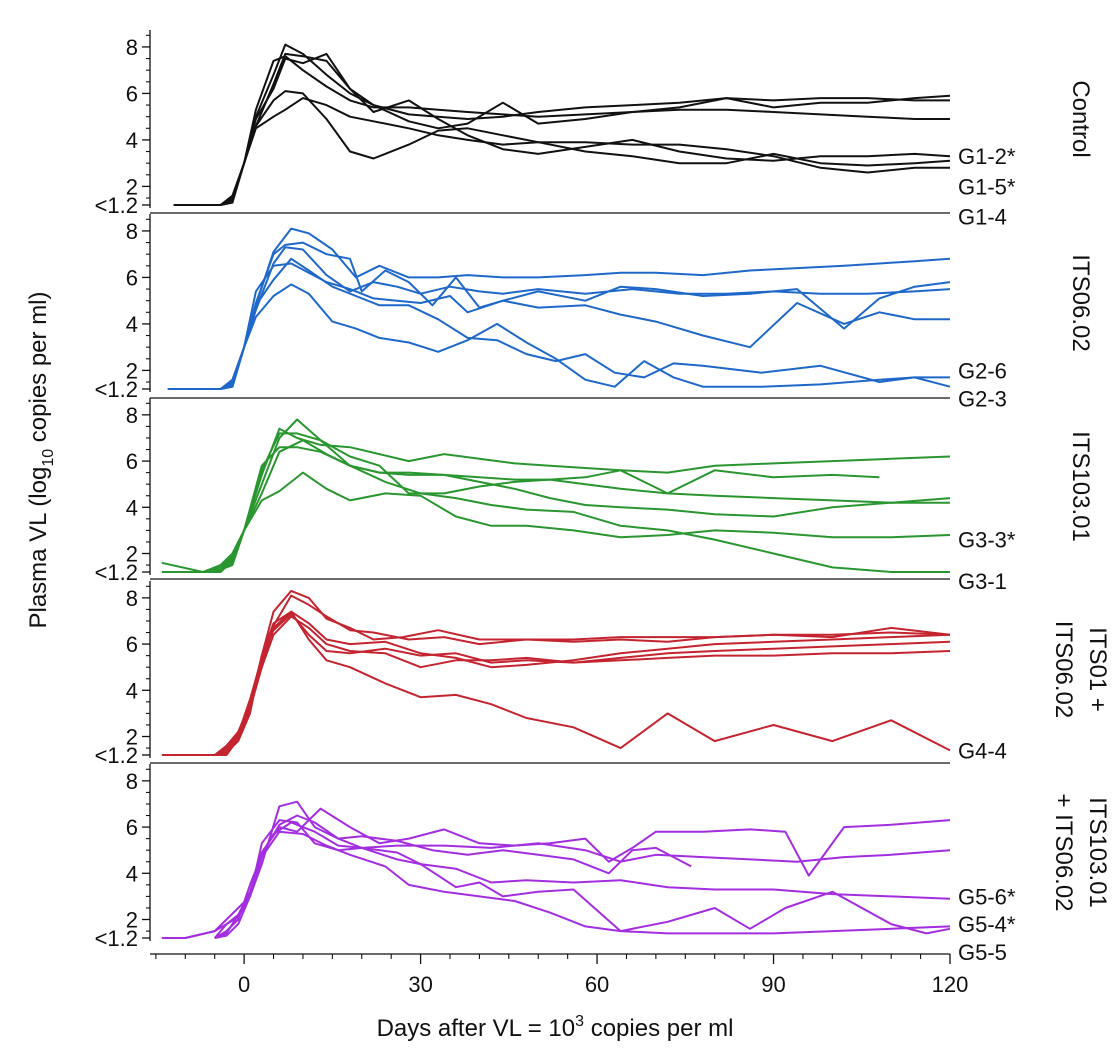 The width and height of the screenshot is (1119, 1049). Describe the element at coordinates (987, 156) in the screenshot. I see `animal-label: G1-2*` at that location.